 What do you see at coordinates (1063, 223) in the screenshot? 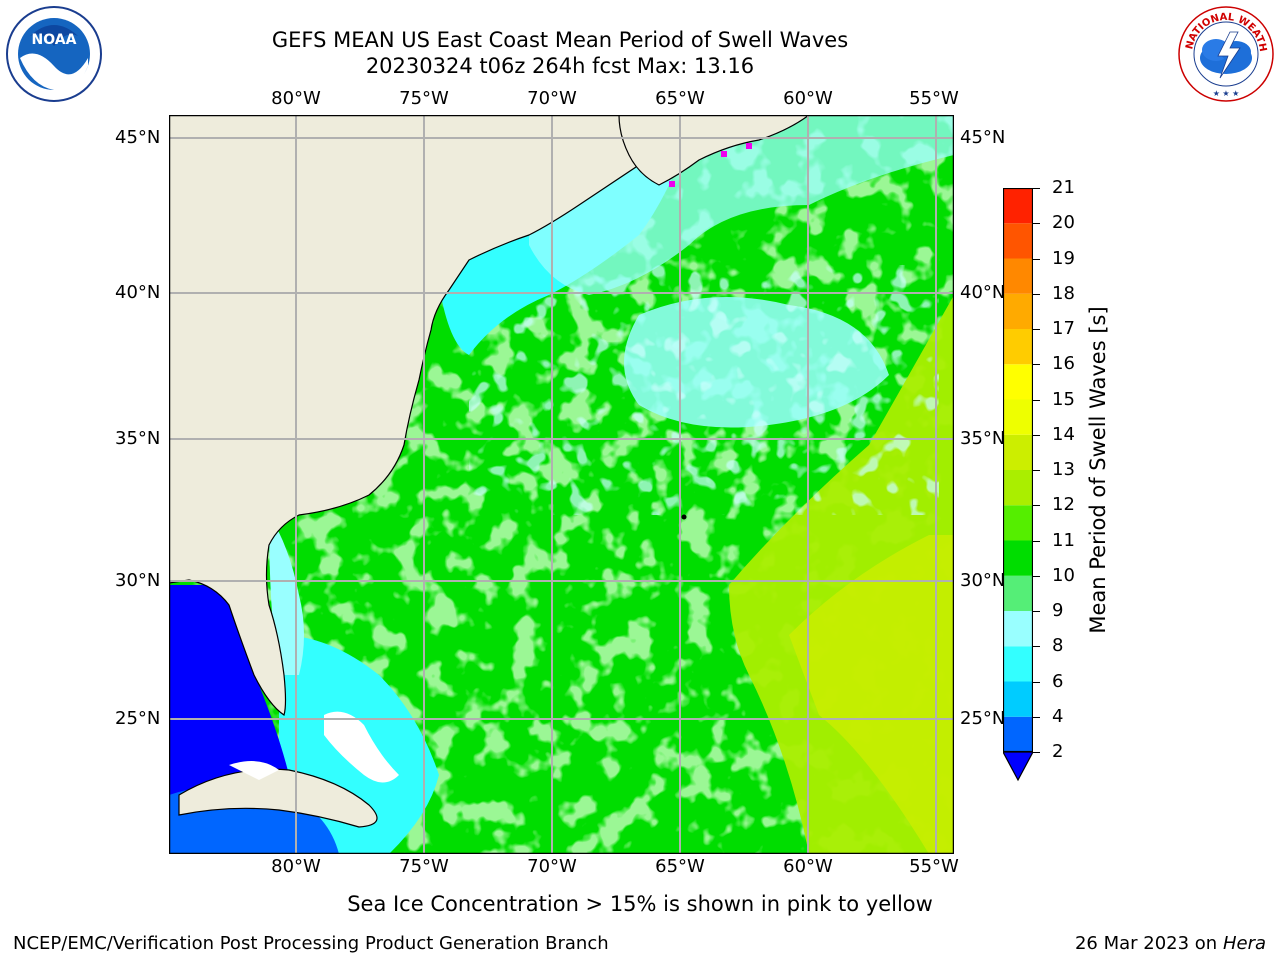
I see `colorbar-tick: 20` at bounding box center [1063, 223].